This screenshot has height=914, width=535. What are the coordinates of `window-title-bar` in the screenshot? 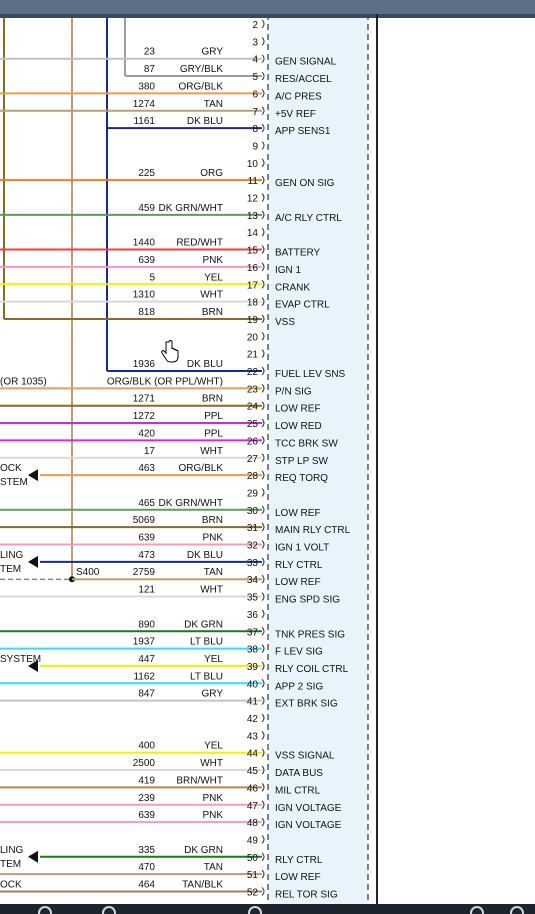 It's located at (267, 7).